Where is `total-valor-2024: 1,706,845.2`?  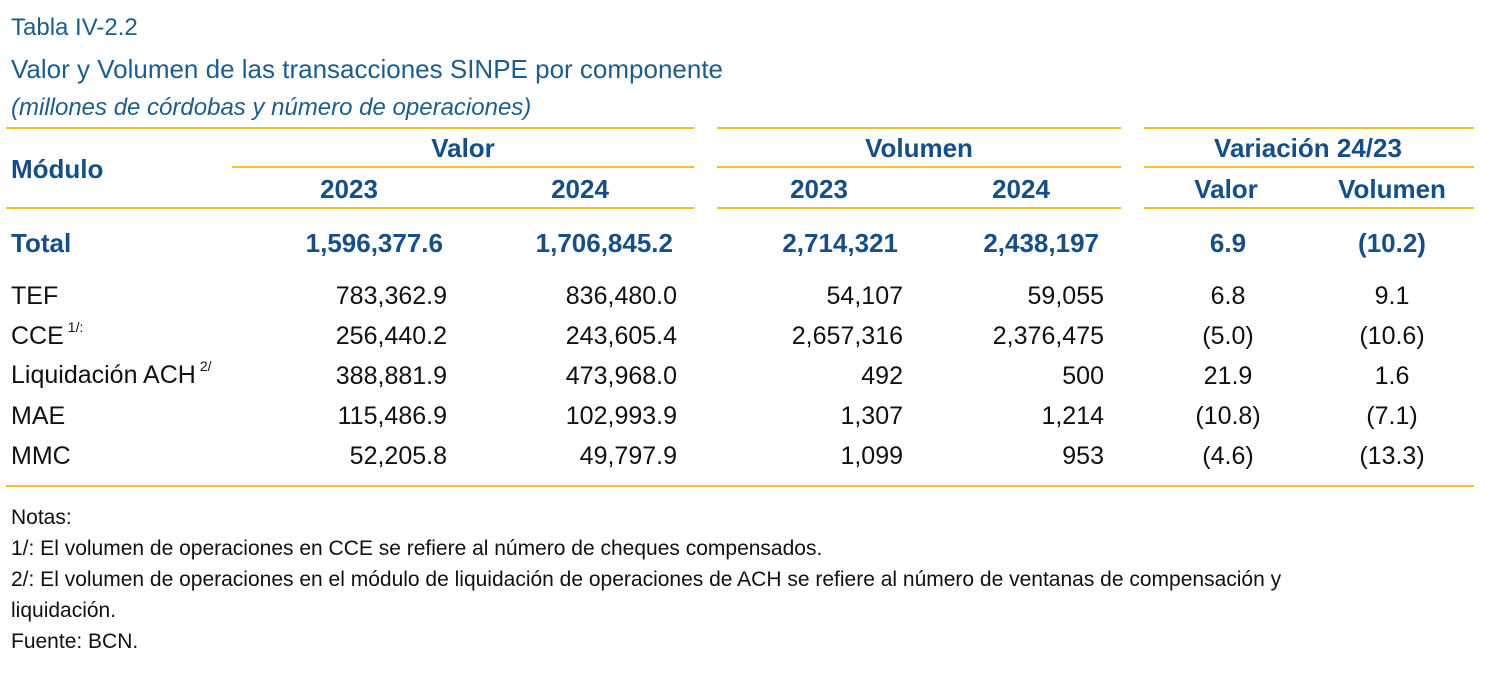
total-valor-2024: 1,706,845.2 is located at coordinates (604, 243).